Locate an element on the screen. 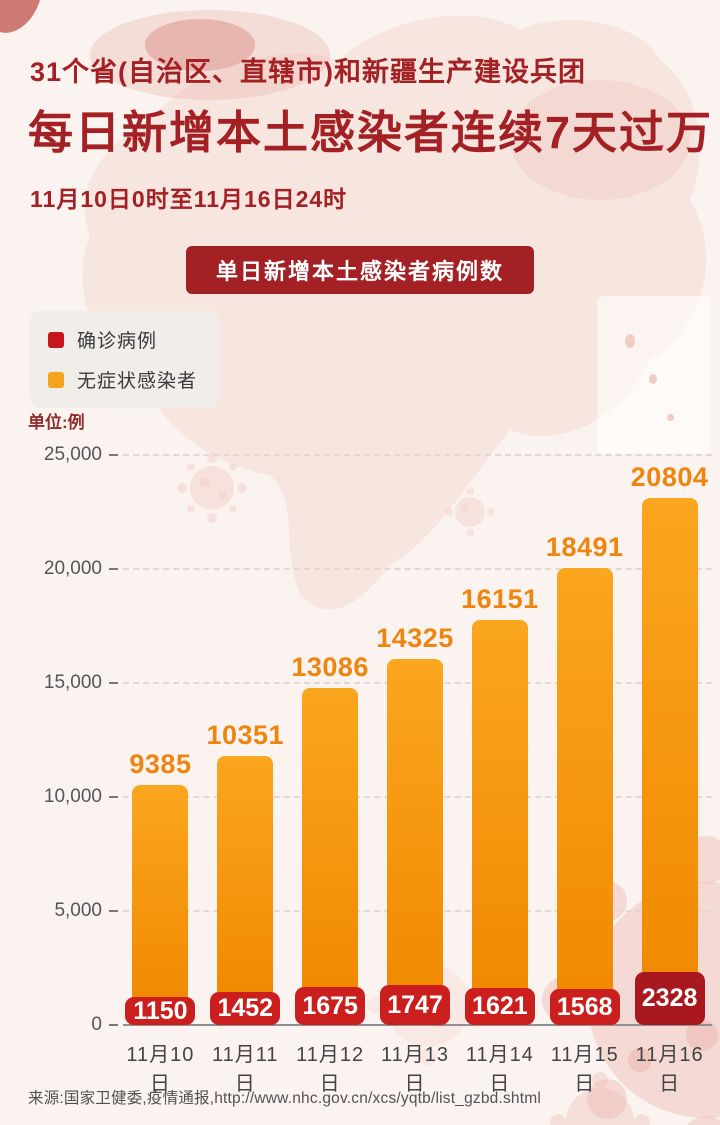  bar-segment-confirmed: 1452 is located at coordinates (245, 1008).